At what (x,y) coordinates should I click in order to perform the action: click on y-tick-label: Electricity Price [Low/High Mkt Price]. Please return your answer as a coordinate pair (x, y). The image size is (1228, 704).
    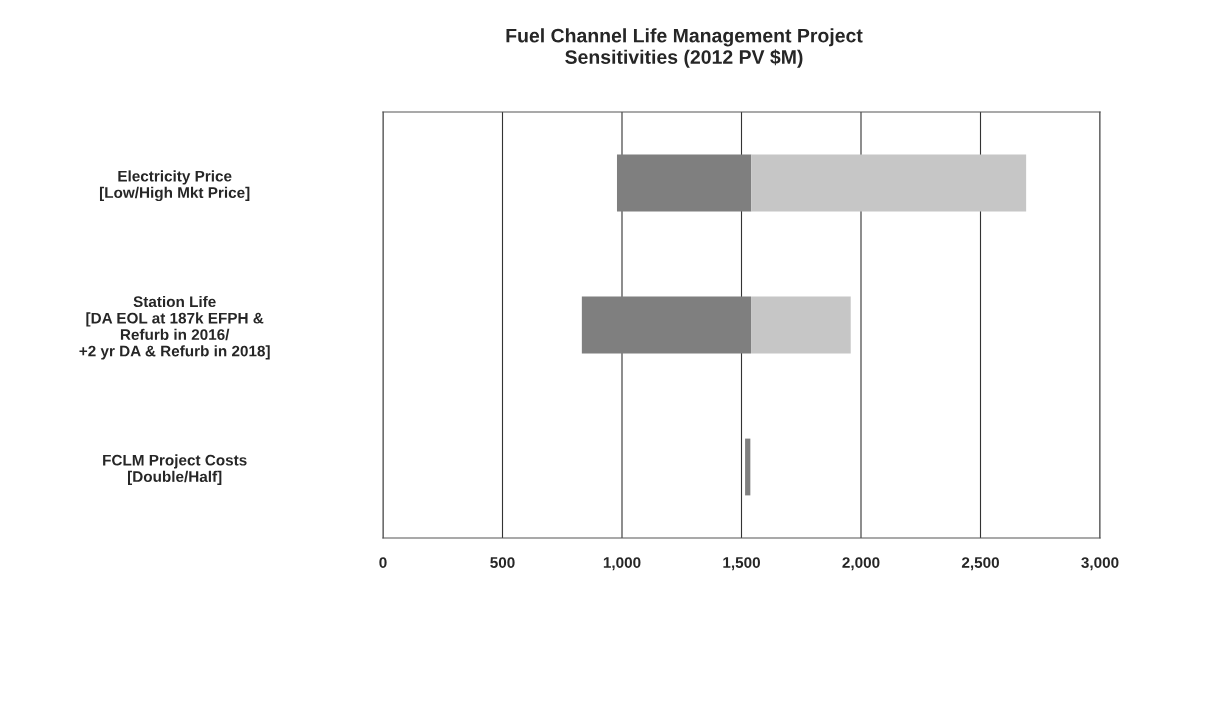
    Looking at the image, I should click on (174, 186).